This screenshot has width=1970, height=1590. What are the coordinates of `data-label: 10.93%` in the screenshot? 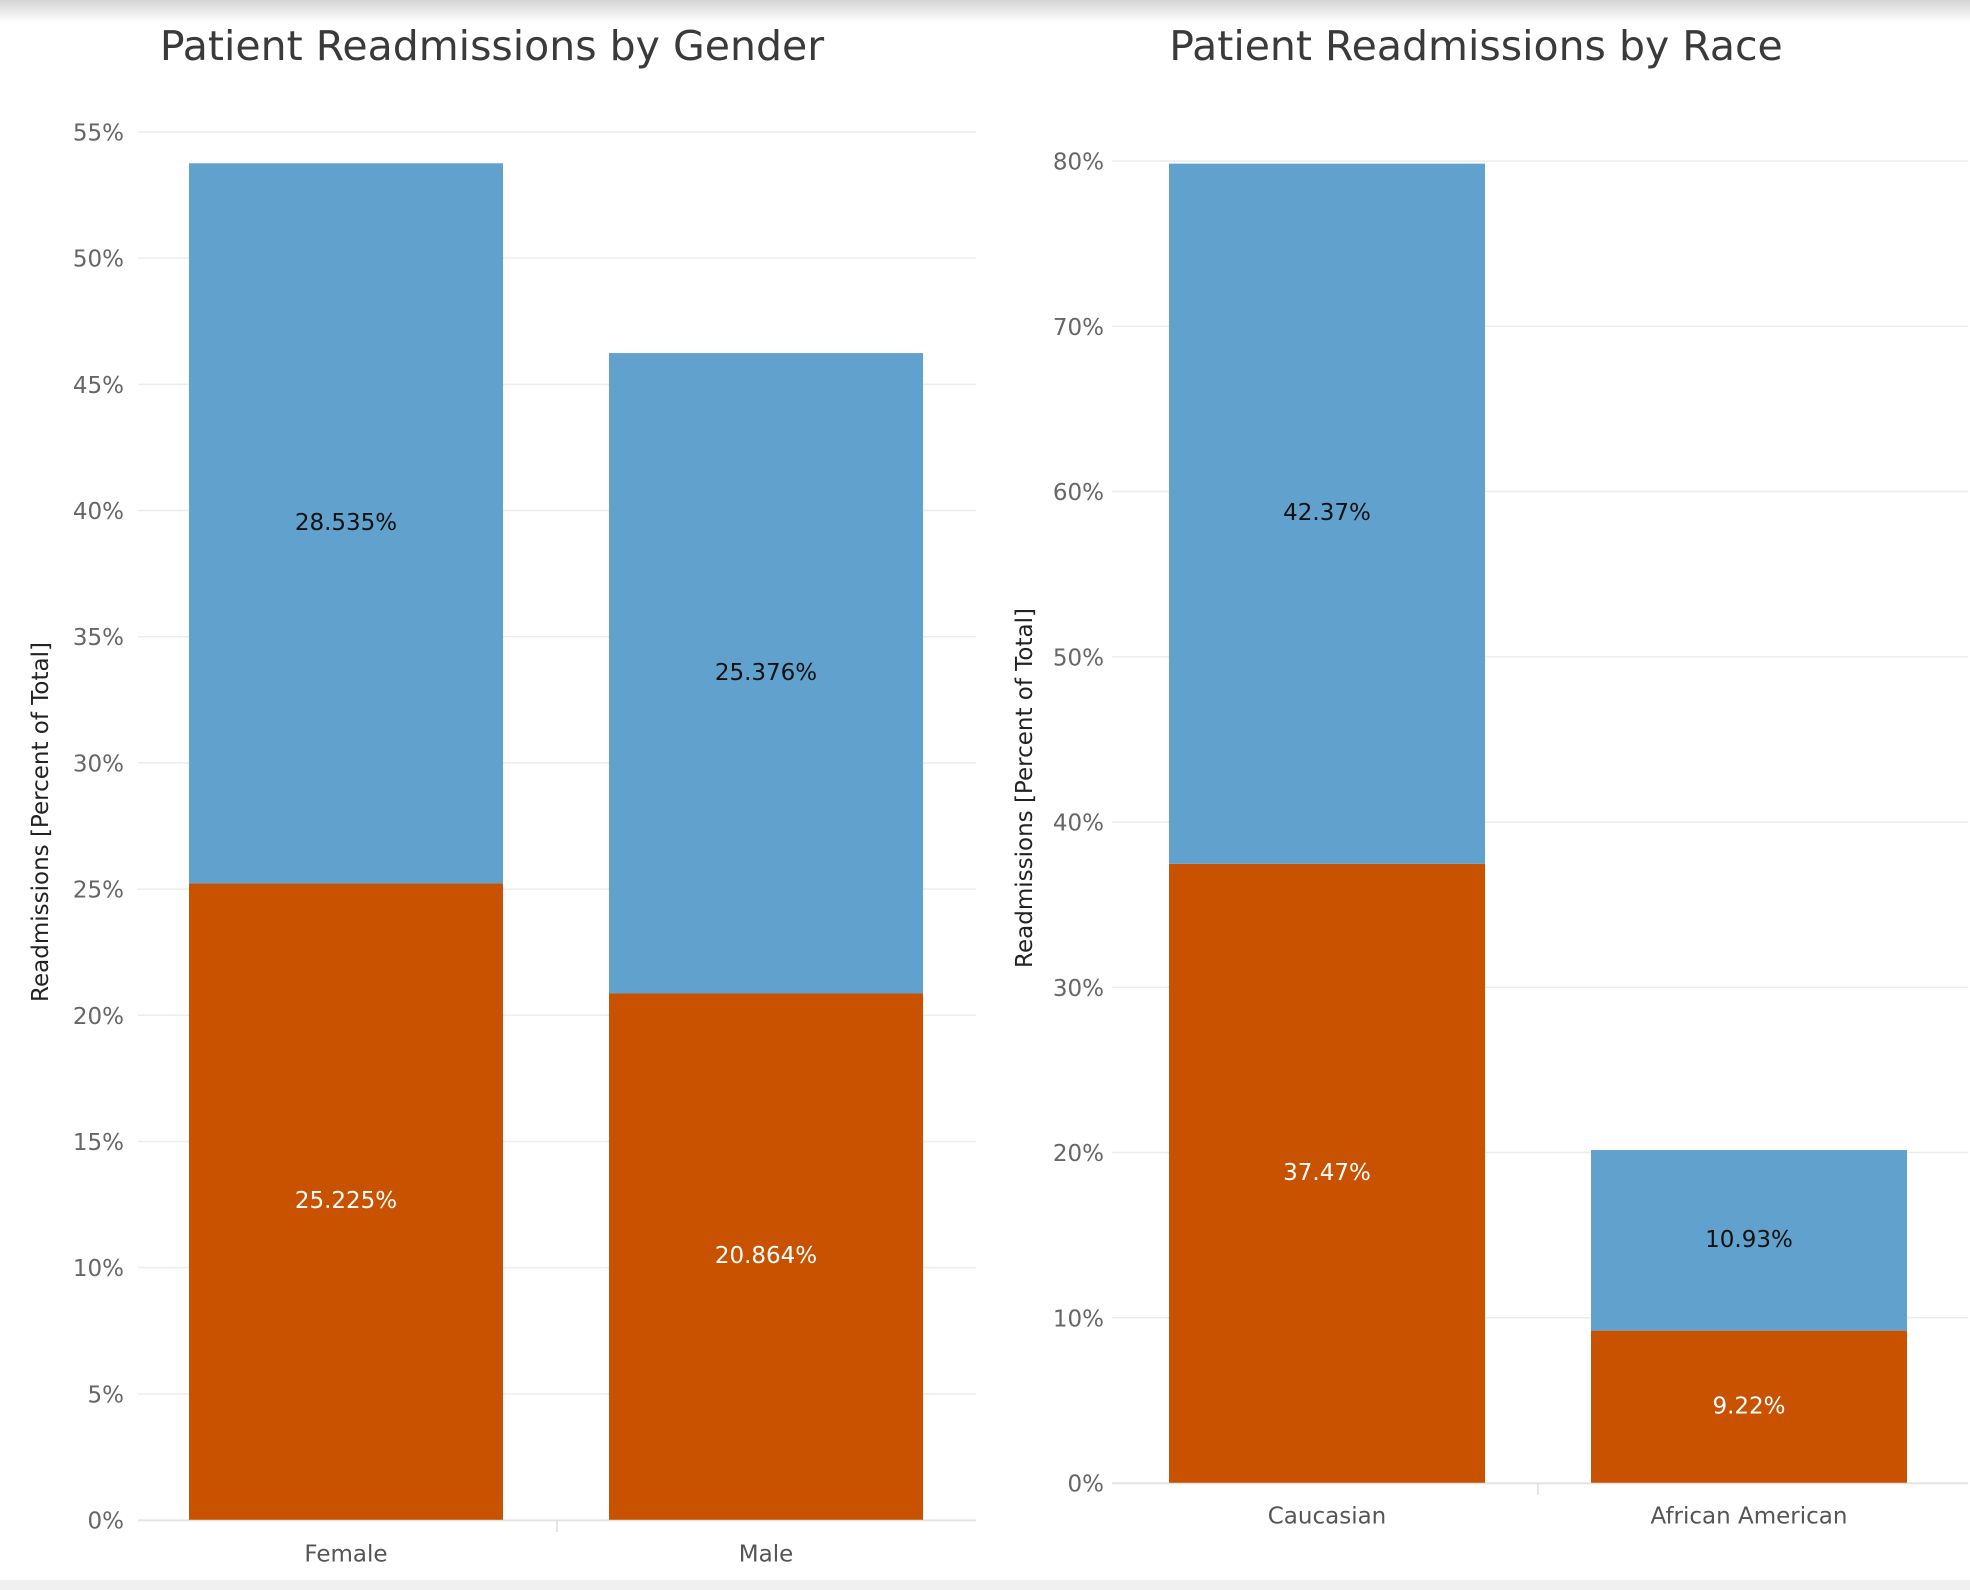 It's located at (1749, 1240).